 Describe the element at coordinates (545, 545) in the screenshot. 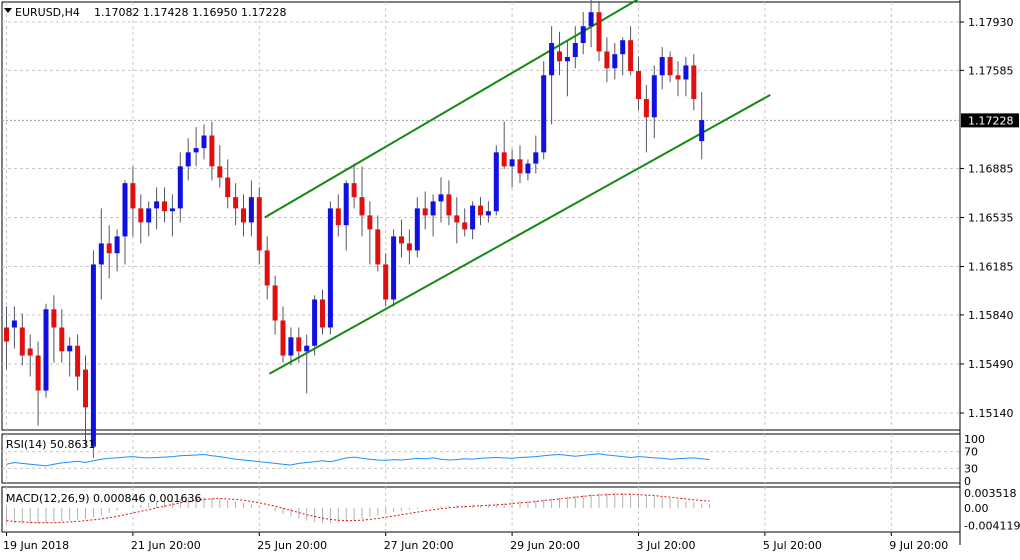

I see `time-tick-label: 29 Jun 20:00` at that location.